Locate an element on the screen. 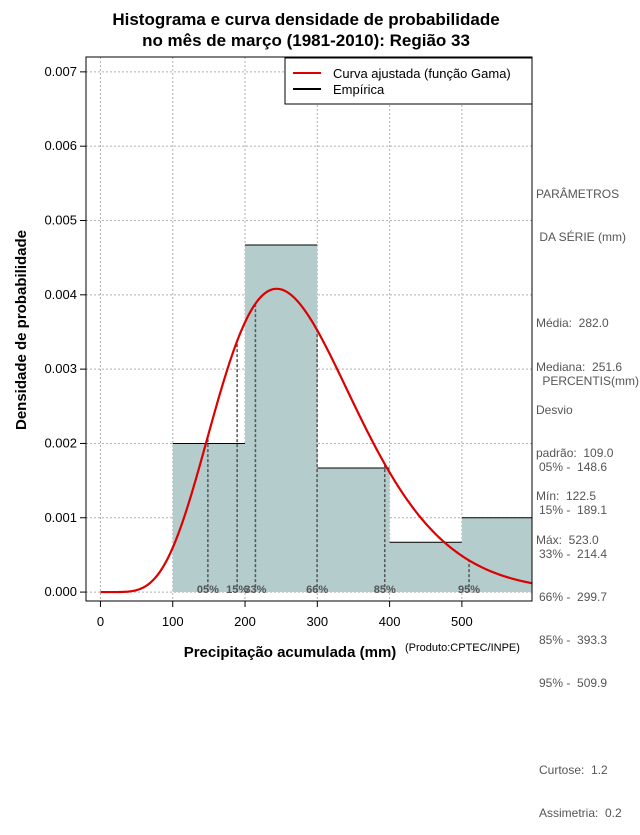 Image resolution: width=640 pixels, height=835 pixels. y-axis: 0.000 0.001 0.002 0.003 0.004 0.005 0.006 0.007 is located at coordinates (65, 331).